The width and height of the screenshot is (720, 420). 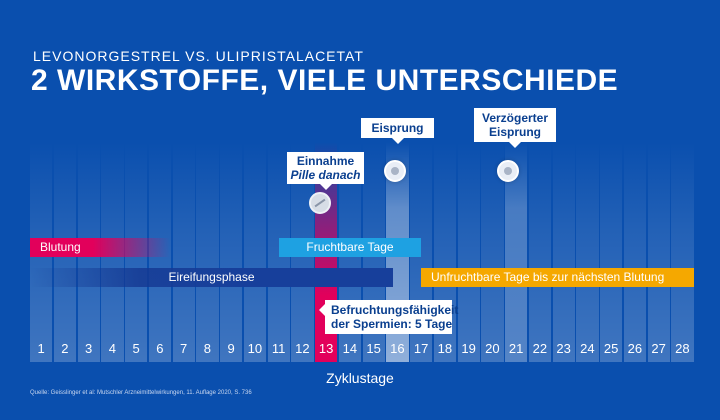 What do you see at coordinates (682, 252) in the screenshot?
I see `day-column: 28` at bounding box center [682, 252].